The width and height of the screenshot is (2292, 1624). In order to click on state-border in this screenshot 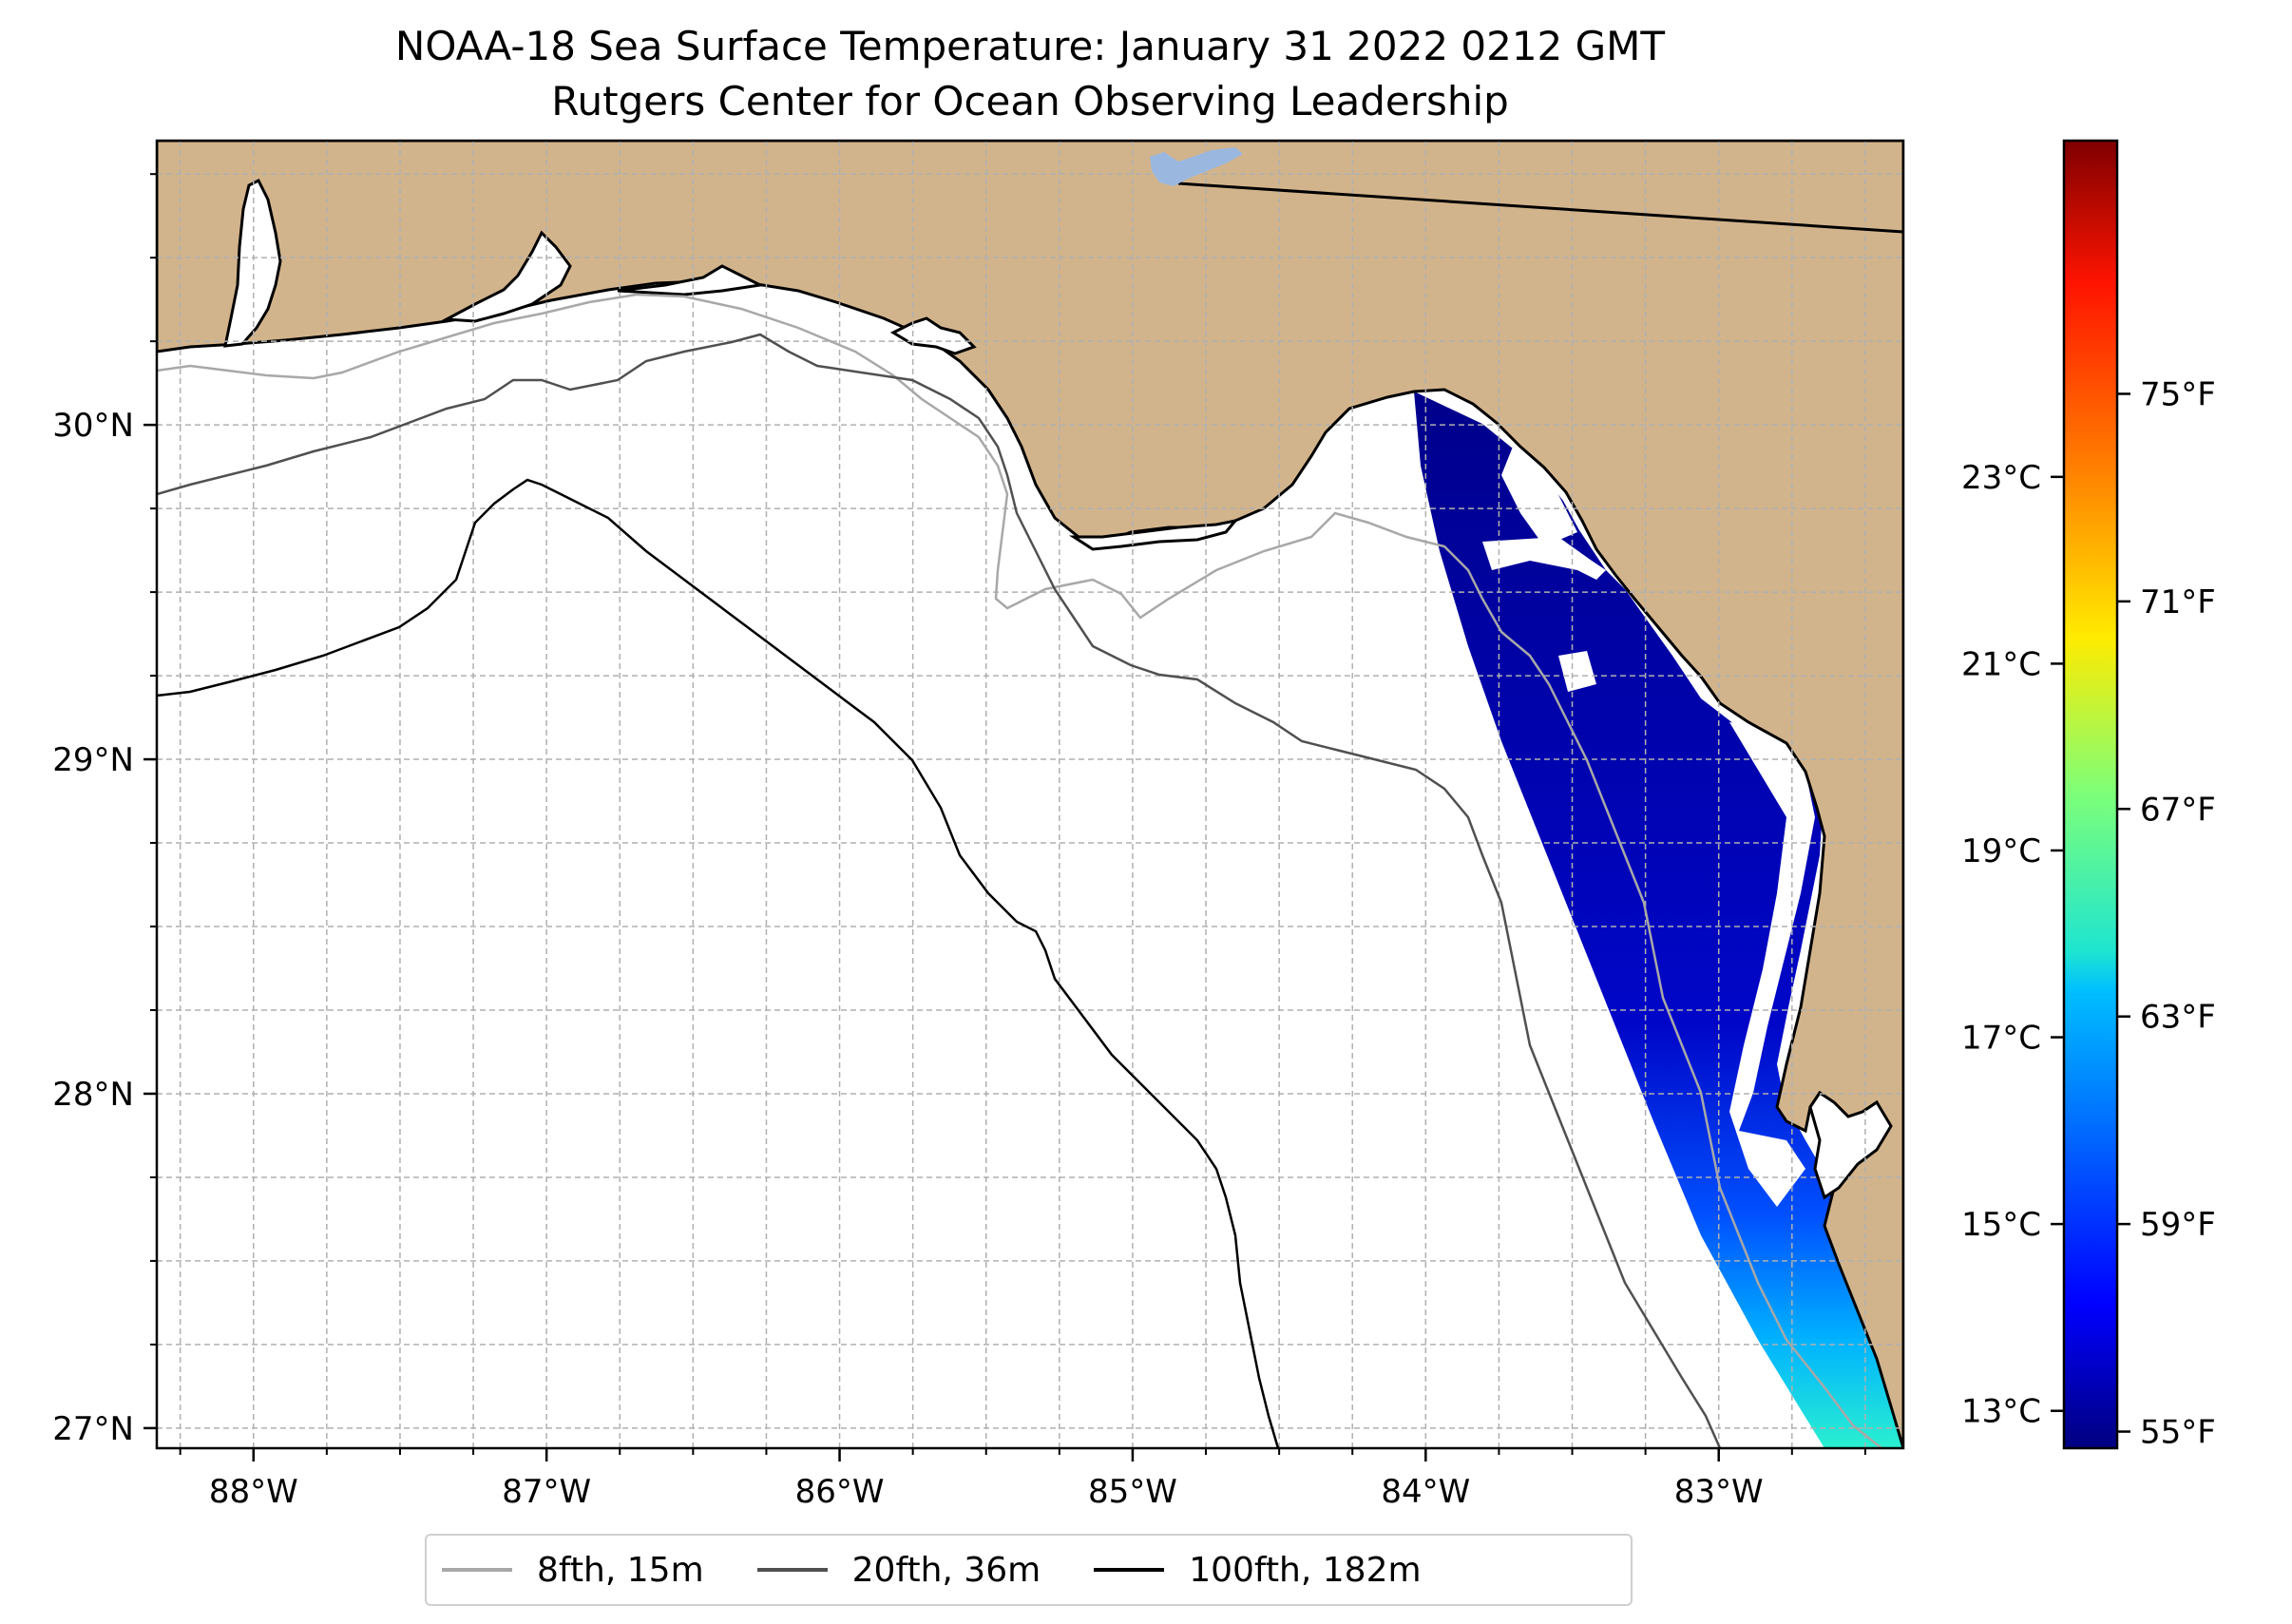, I will do `click(1540, 208)`.